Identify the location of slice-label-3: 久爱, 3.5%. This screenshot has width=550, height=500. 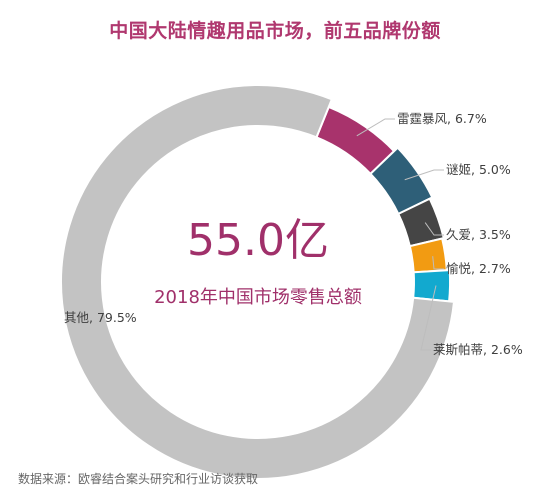
(478, 234).